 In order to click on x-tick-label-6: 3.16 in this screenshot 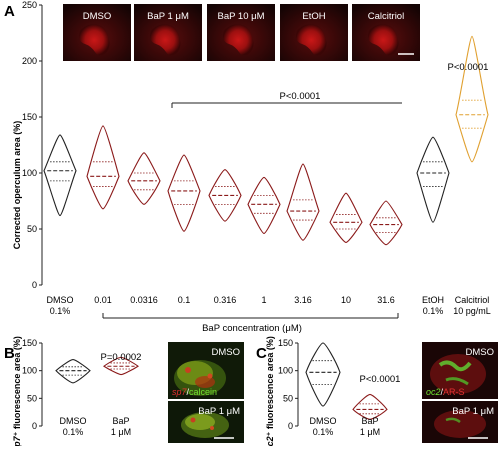, I will do `click(303, 300)`.